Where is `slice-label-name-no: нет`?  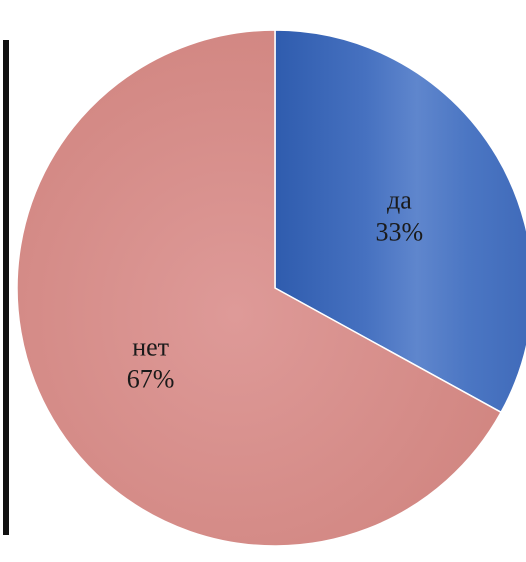
slice-label-name-no: нет is located at coordinates (150, 347).